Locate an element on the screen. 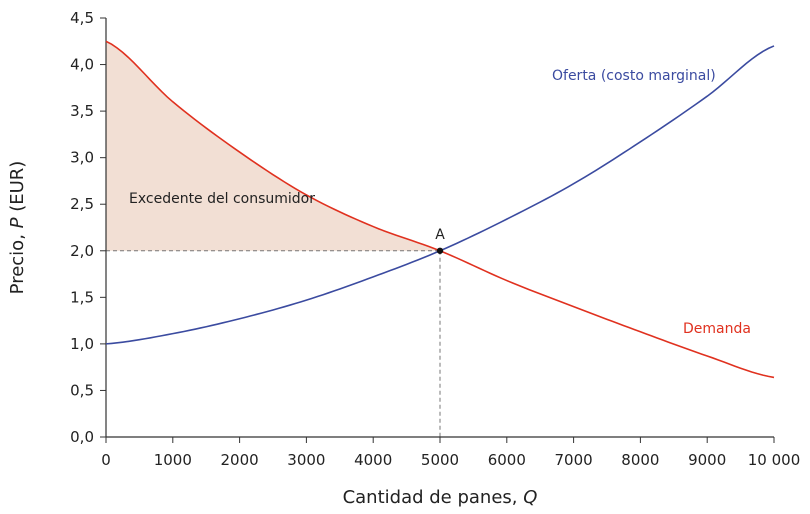 This screenshot has width=810, height=514. y-tick-label: 2,0 is located at coordinates (82, 251).